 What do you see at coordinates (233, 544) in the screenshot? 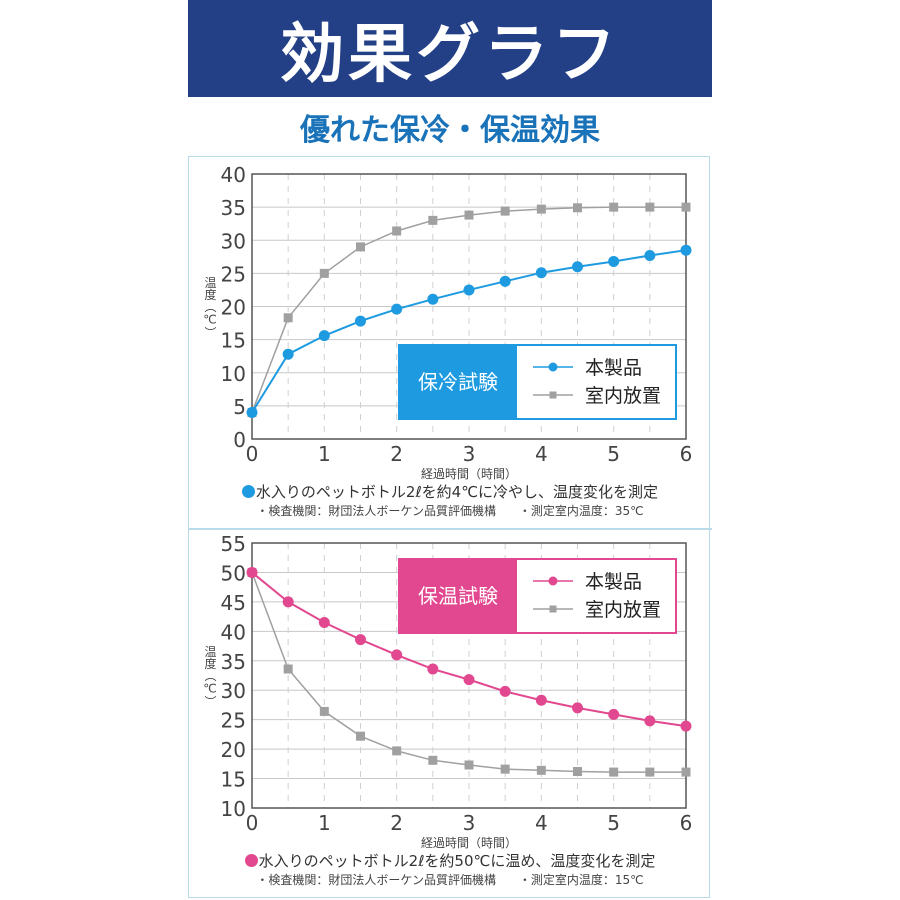
I see `y-tick-label: 55` at bounding box center [233, 544].